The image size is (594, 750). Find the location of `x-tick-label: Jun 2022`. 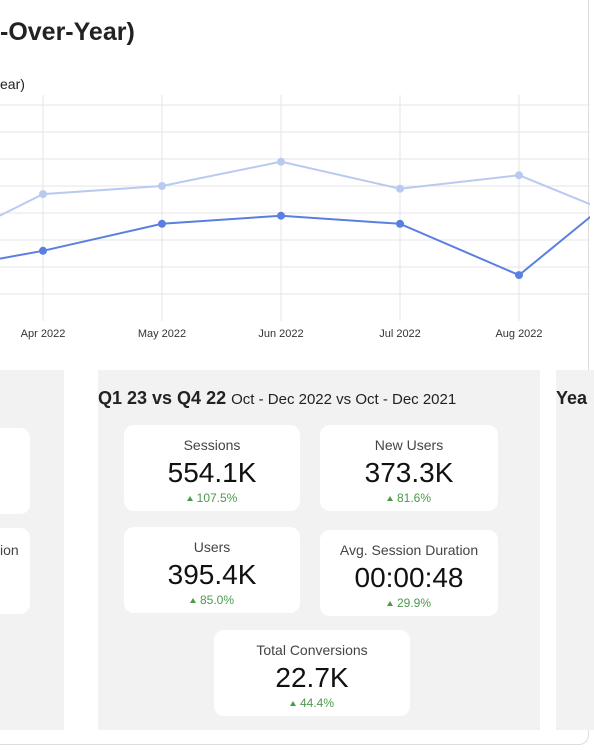

x-tick-label: Jun 2022 is located at coordinates (280, 334).